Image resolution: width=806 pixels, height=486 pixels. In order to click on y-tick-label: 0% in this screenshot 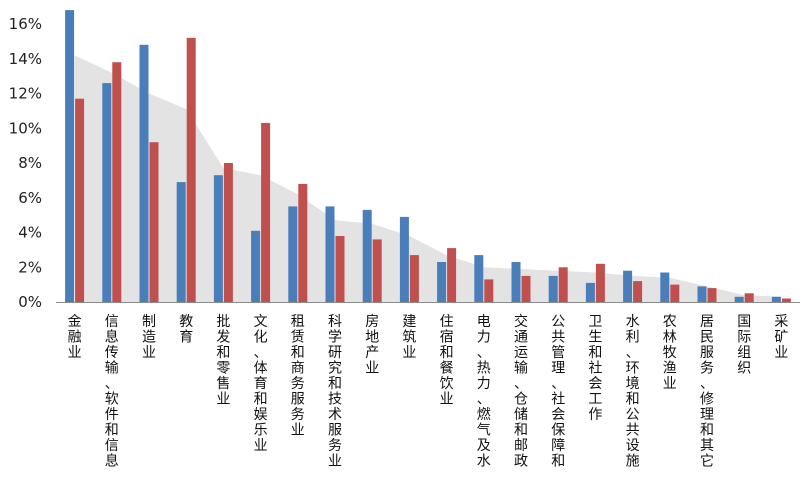, I will do `click(30, 302)`.